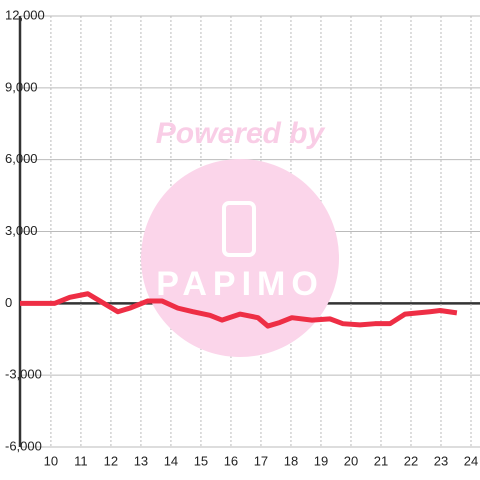 The height and width of the screenshot is (480, 480). What do you see at coordinates (239, 229) in the screenshot?
I see `watermark-icon` at bounding box center [239, 229].